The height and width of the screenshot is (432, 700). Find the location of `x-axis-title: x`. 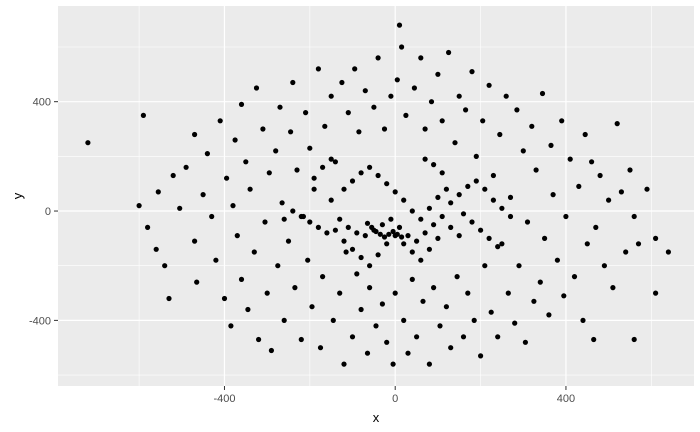

x-axis-title: x is located at coordinates (376, 417).